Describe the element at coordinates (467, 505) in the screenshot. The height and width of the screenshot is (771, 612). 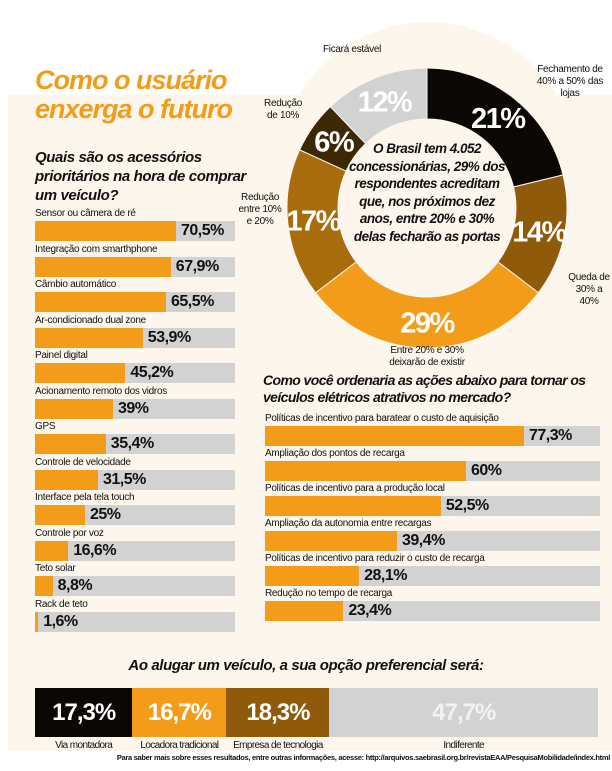
I see `bar-value: 52,5%` at that location.